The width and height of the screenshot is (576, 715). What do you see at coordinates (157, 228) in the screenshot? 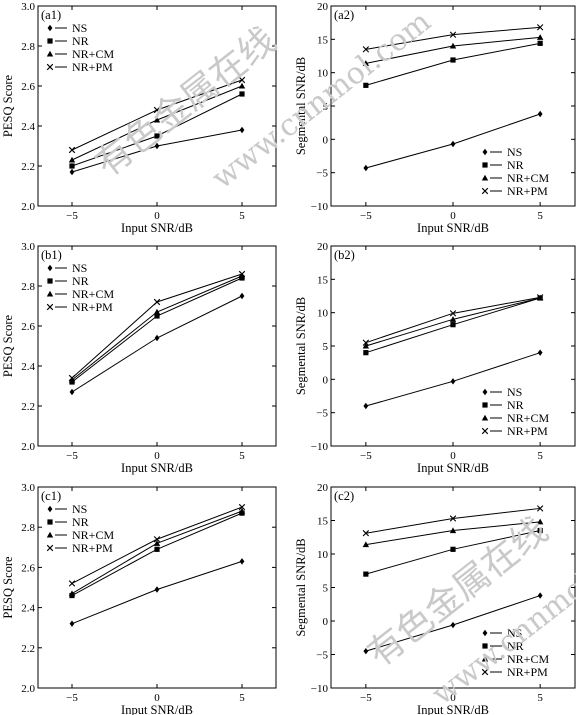
I see `x-axis-label: Input SNR/dB` at bounding box center [157, 228].